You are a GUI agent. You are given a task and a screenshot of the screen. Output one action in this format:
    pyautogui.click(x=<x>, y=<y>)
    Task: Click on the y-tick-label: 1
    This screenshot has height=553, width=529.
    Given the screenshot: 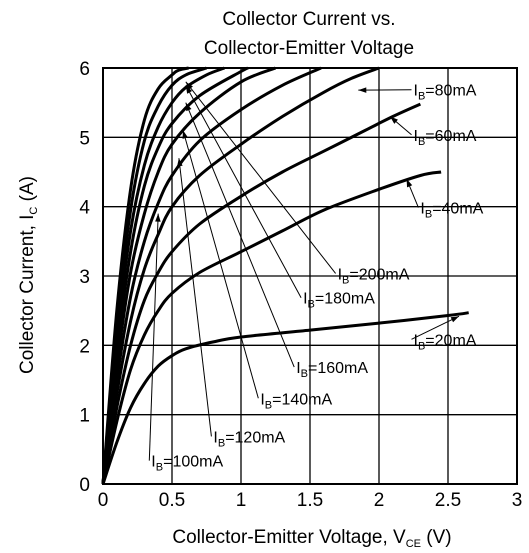 What is the action you would take?
    pyautogui.click(x=84, y=416)
    